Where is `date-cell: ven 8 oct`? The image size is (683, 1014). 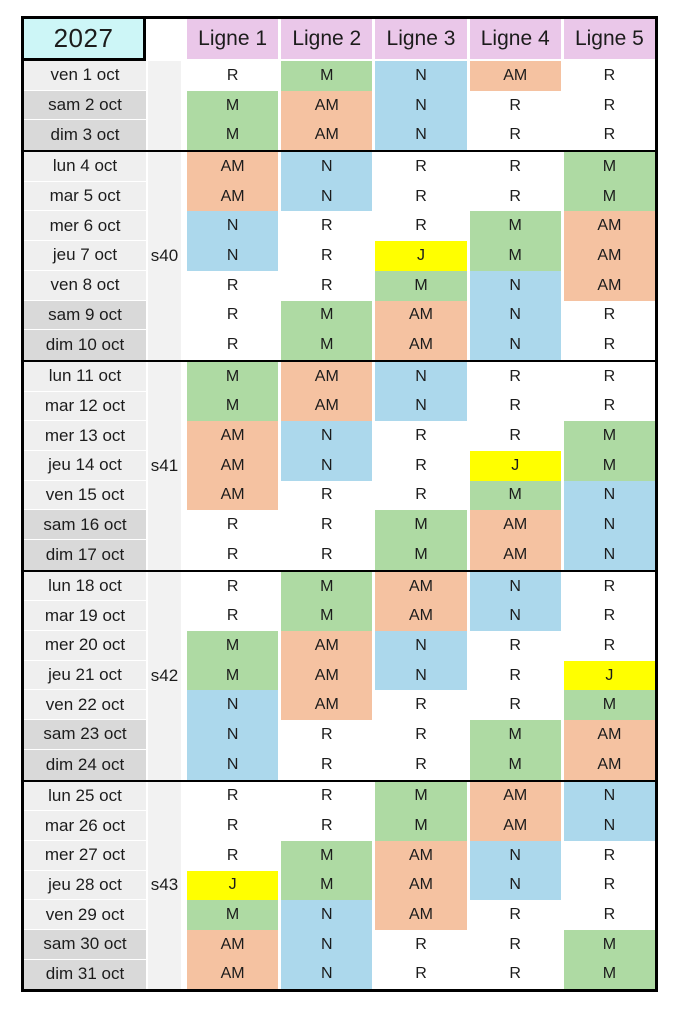 date-cell: ven 8 oct is located at coordinates (85, 285).